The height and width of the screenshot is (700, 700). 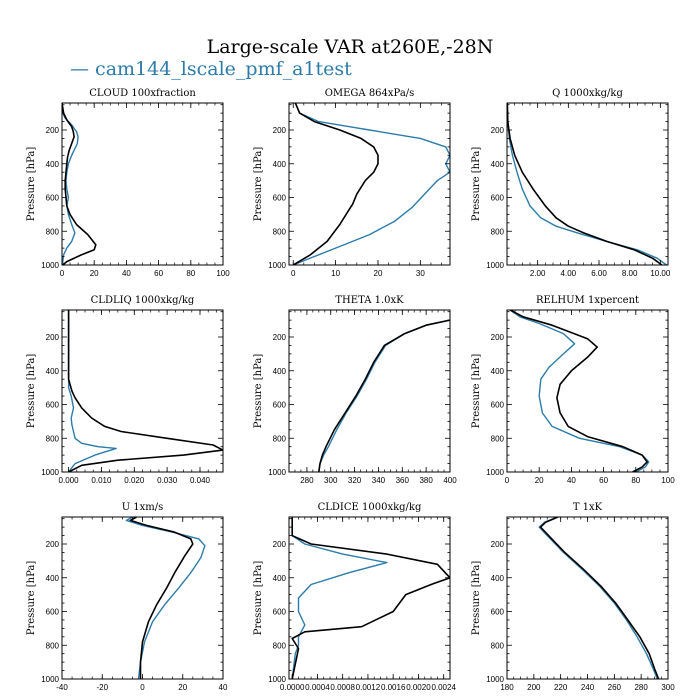 What do you see at coordinates (62, 687) in the screenshot?
I see `x-tick-label: -40` at bounding box center [62, 687].